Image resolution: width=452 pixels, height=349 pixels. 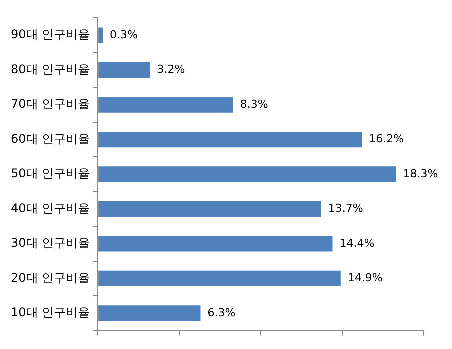 I want to click on data-label: 14.4%, so click(x=357, y=243).